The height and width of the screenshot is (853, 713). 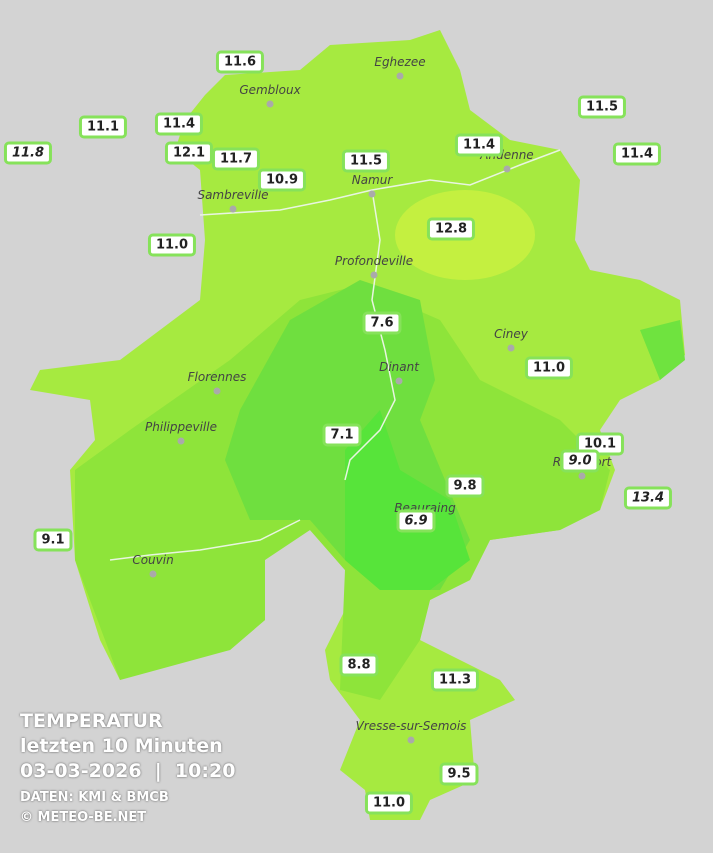 I want to click on city-label: Couvin, so click(x=152, y=560).